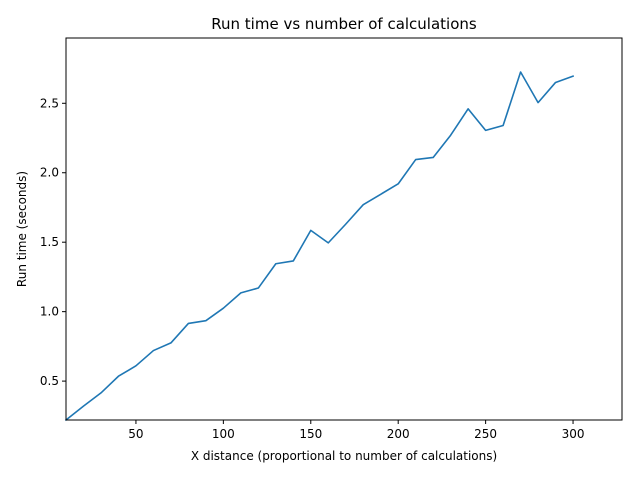  I want to click on x-tick-label: 300, so click(573, 434).